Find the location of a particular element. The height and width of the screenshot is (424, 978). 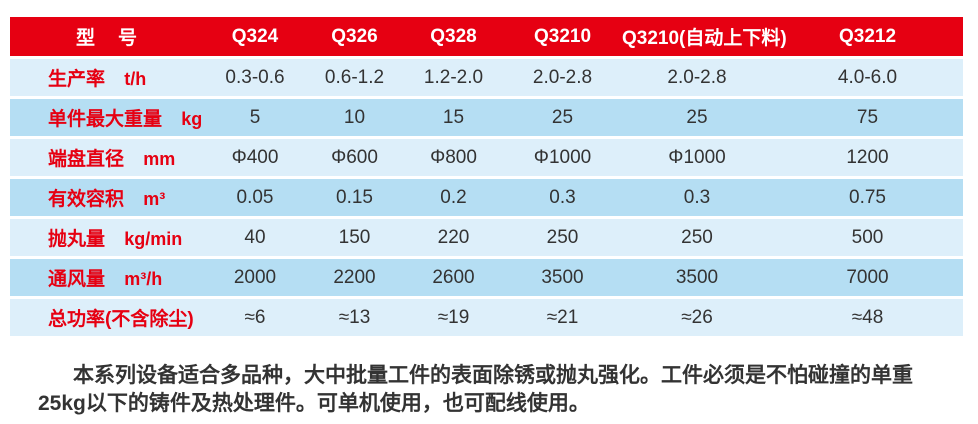

table-cell: Φ800 is located at coordinates (453, 157).